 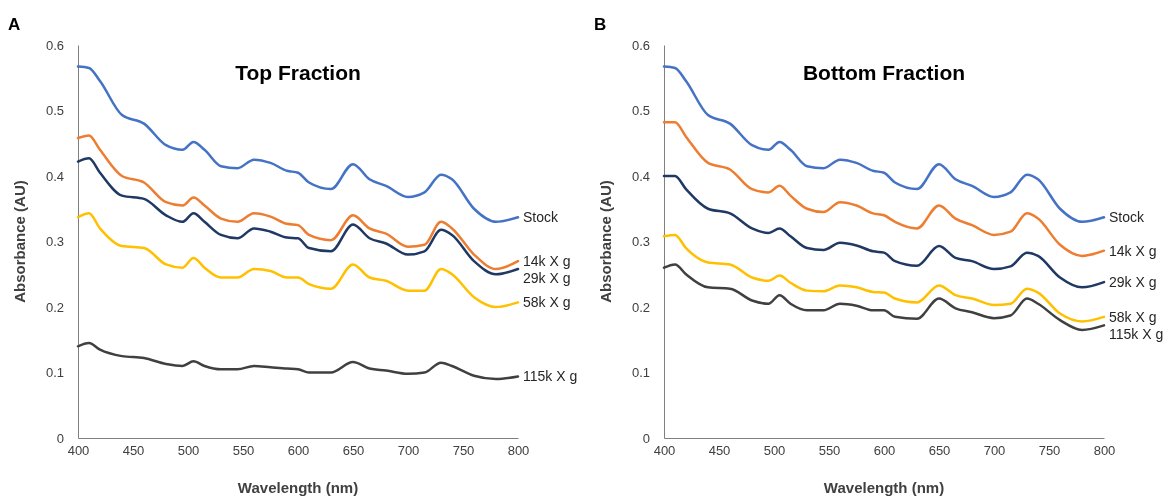 I want to click on text: B, so click(x=600, y=24).